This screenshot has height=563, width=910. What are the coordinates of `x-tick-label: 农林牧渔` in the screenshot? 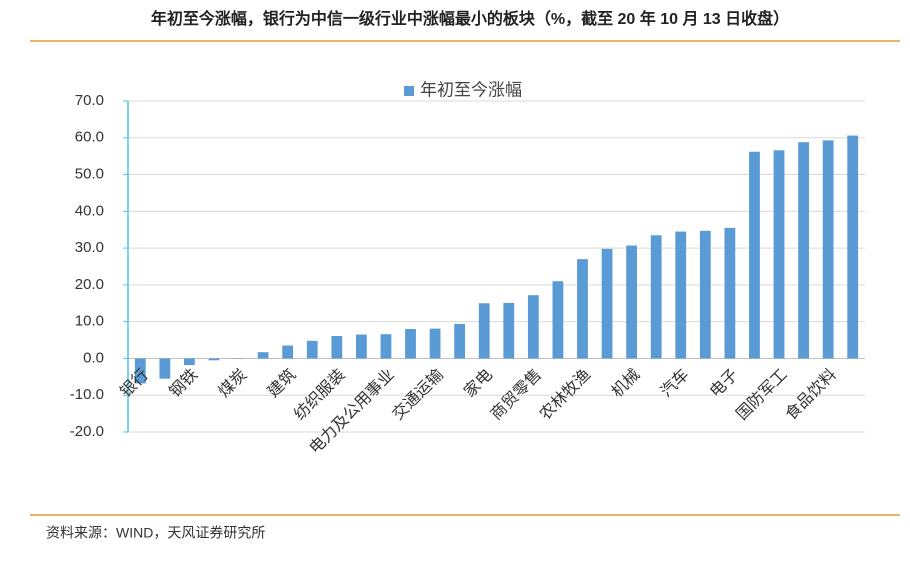 It's located at (565, 395).